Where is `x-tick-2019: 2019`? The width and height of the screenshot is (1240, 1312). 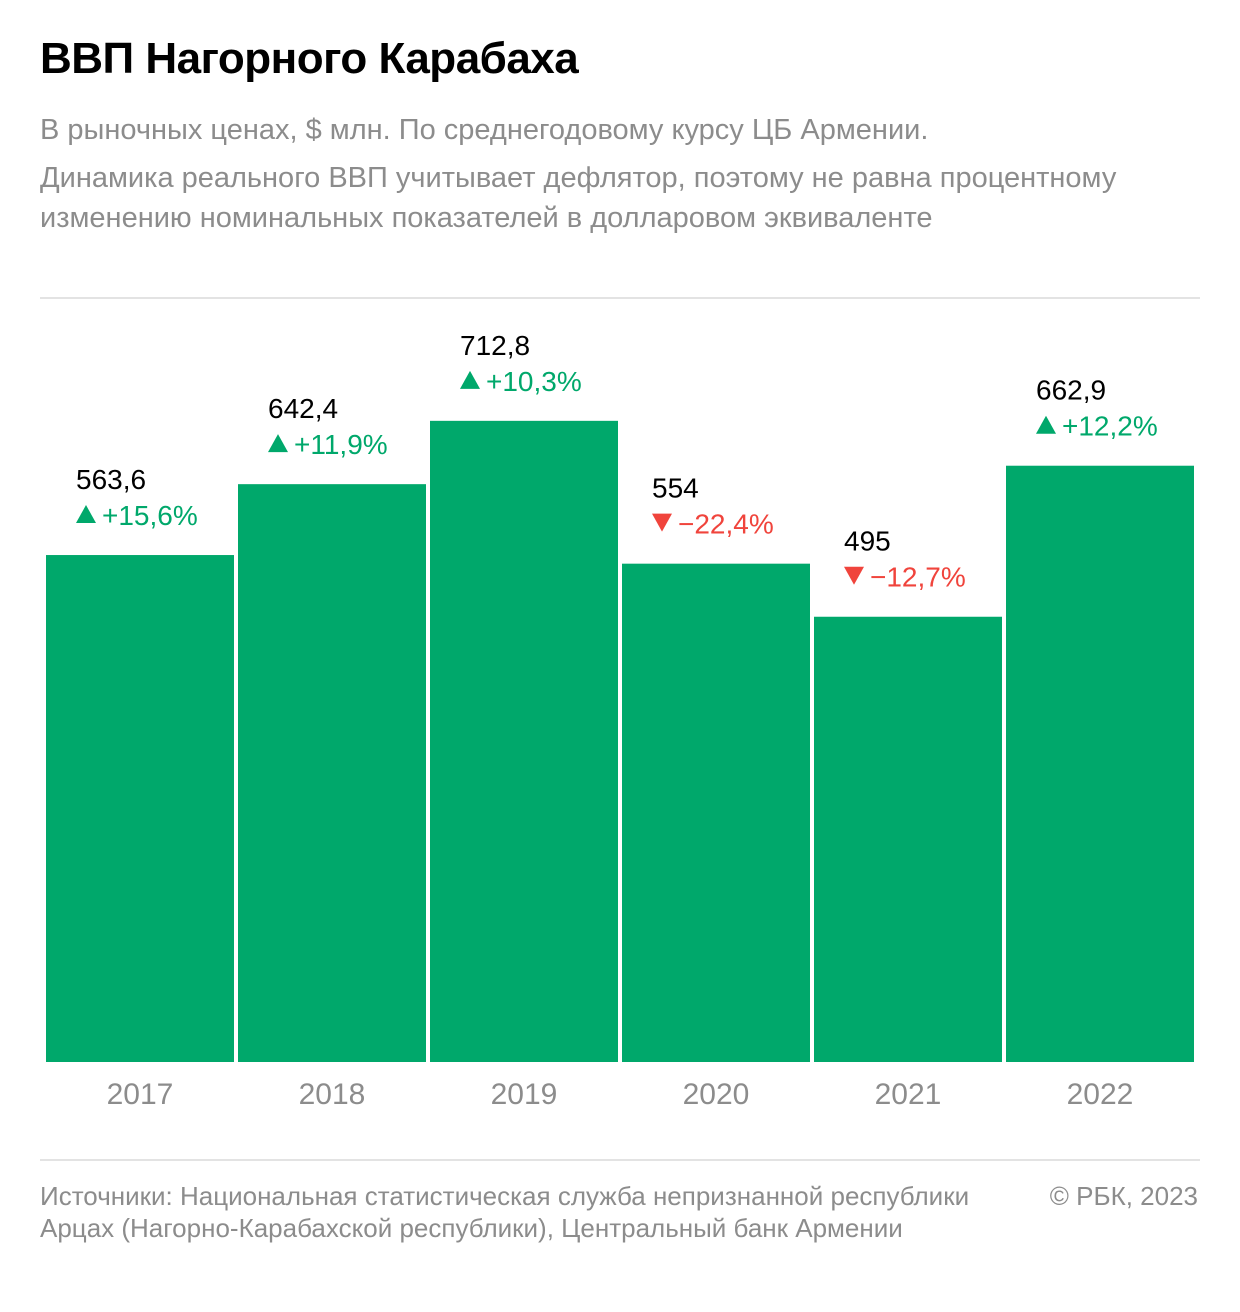 x-tick-2019: 2019 is located at coordinates (524, 1094).